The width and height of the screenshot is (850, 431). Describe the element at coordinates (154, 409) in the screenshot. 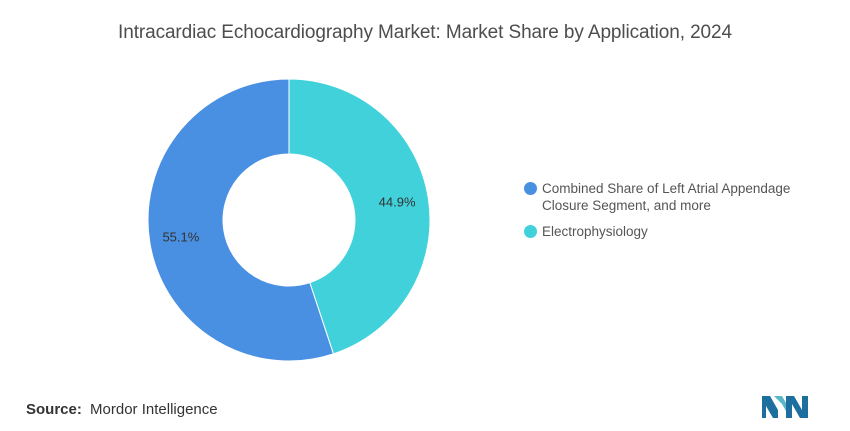

I see `source-value: Mordor Intelligence` at that location.